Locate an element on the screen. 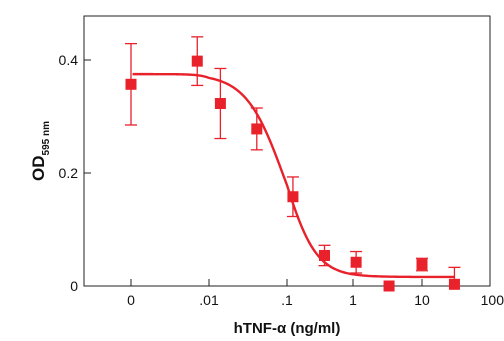 This screenshot has height=341, width=504. x-tick-label: 10 is located at coordinates (422, 300).